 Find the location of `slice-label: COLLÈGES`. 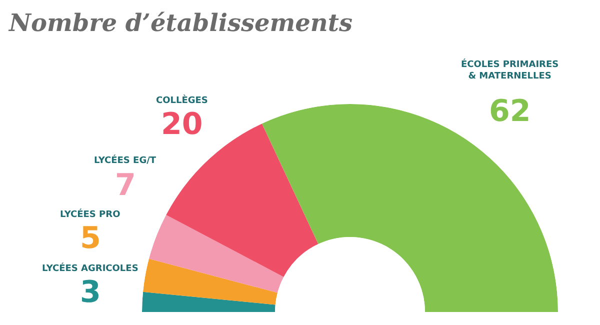

slice-label: COLLÈGES is located at coordinates (182, 100).